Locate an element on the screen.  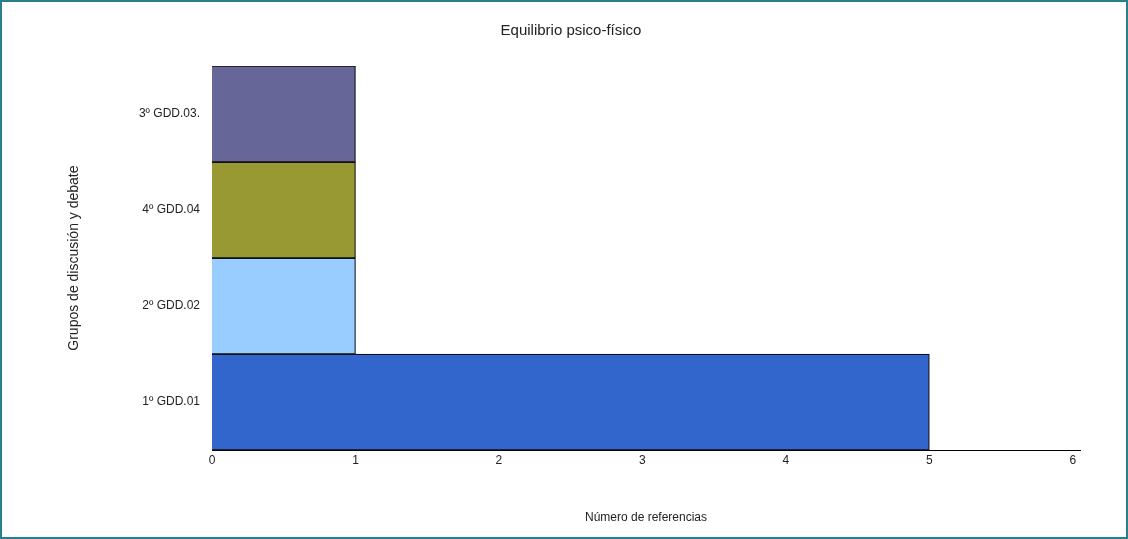
y-tick-label: 4º GDD.04 is located at coordinates (171, 209).